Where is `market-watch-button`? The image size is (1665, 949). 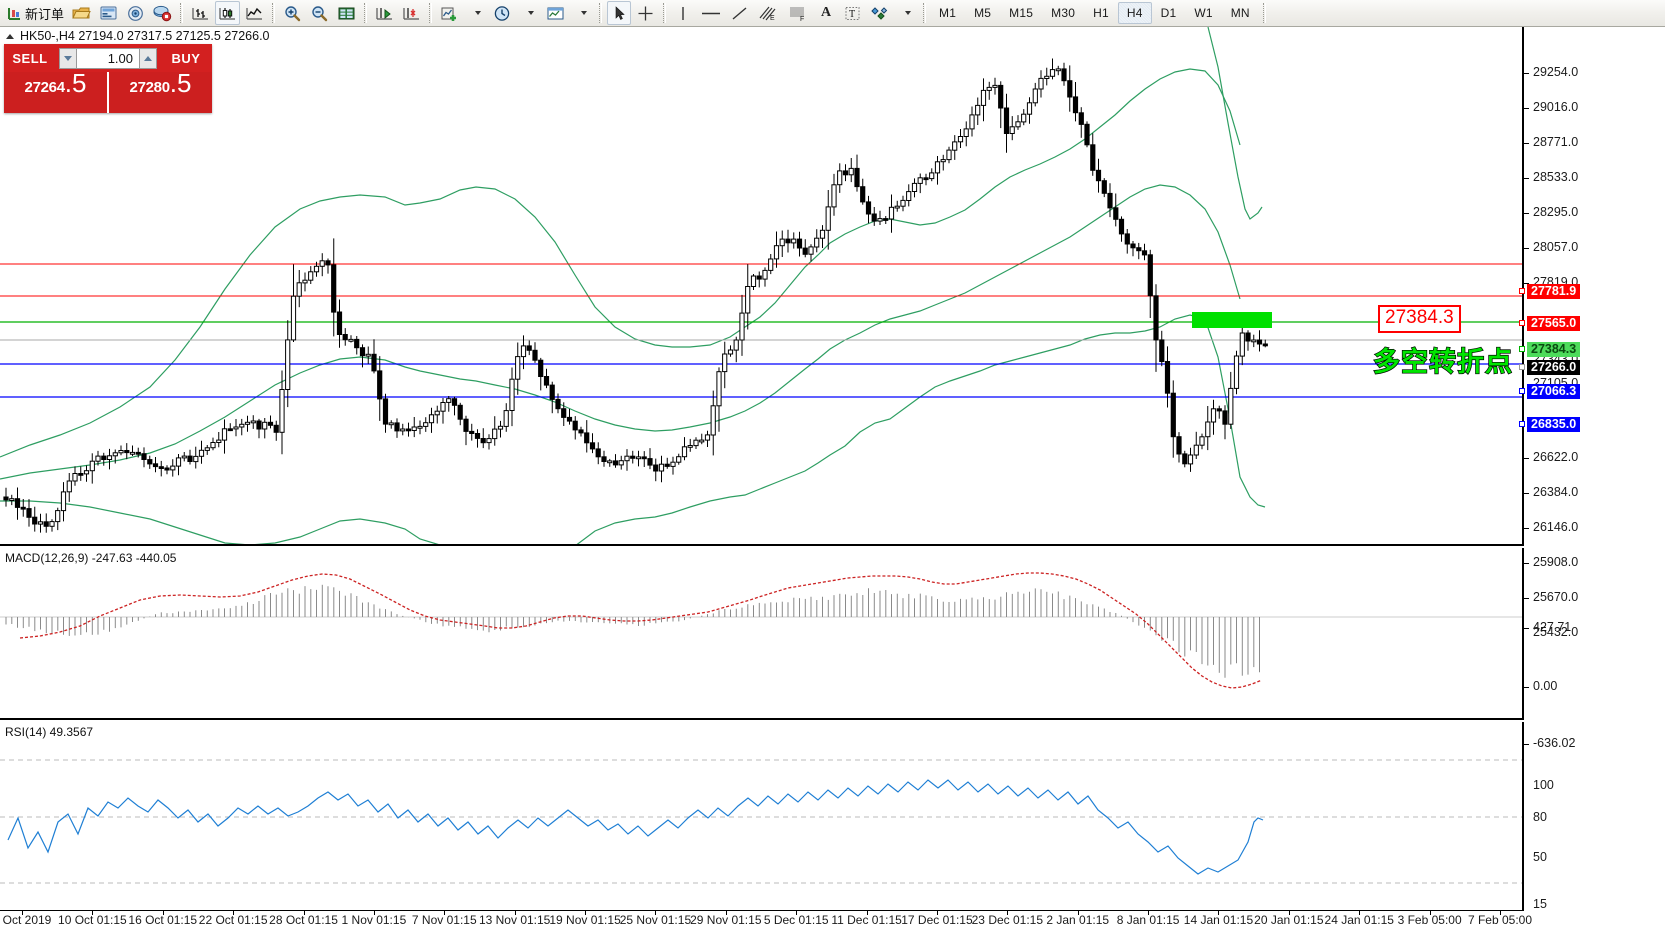
market-watch-button is located at coordinates (108, 13).